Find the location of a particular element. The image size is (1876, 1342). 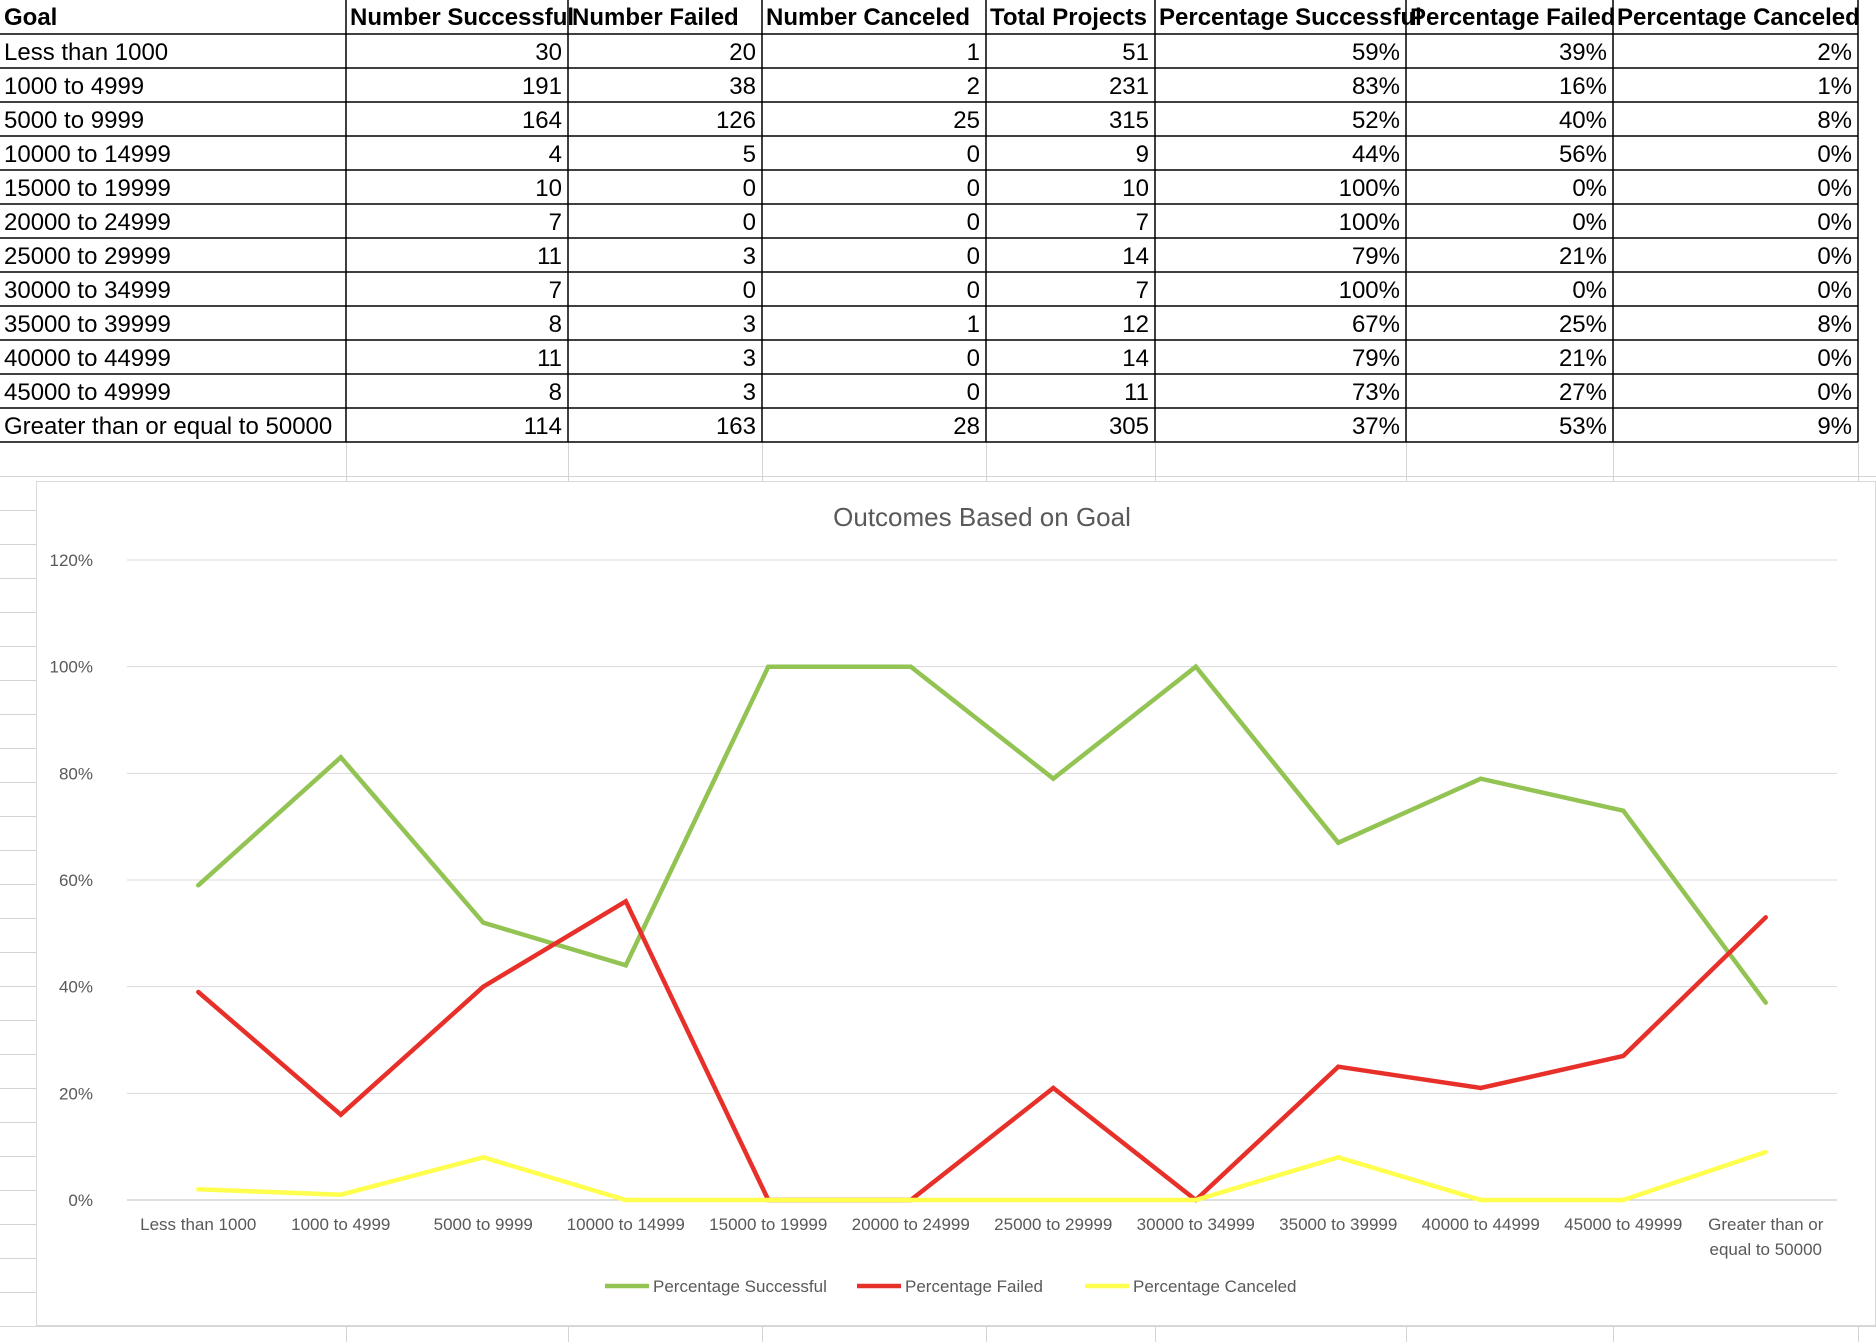

value-cell: 44% is located at coordinates (1376, 154).